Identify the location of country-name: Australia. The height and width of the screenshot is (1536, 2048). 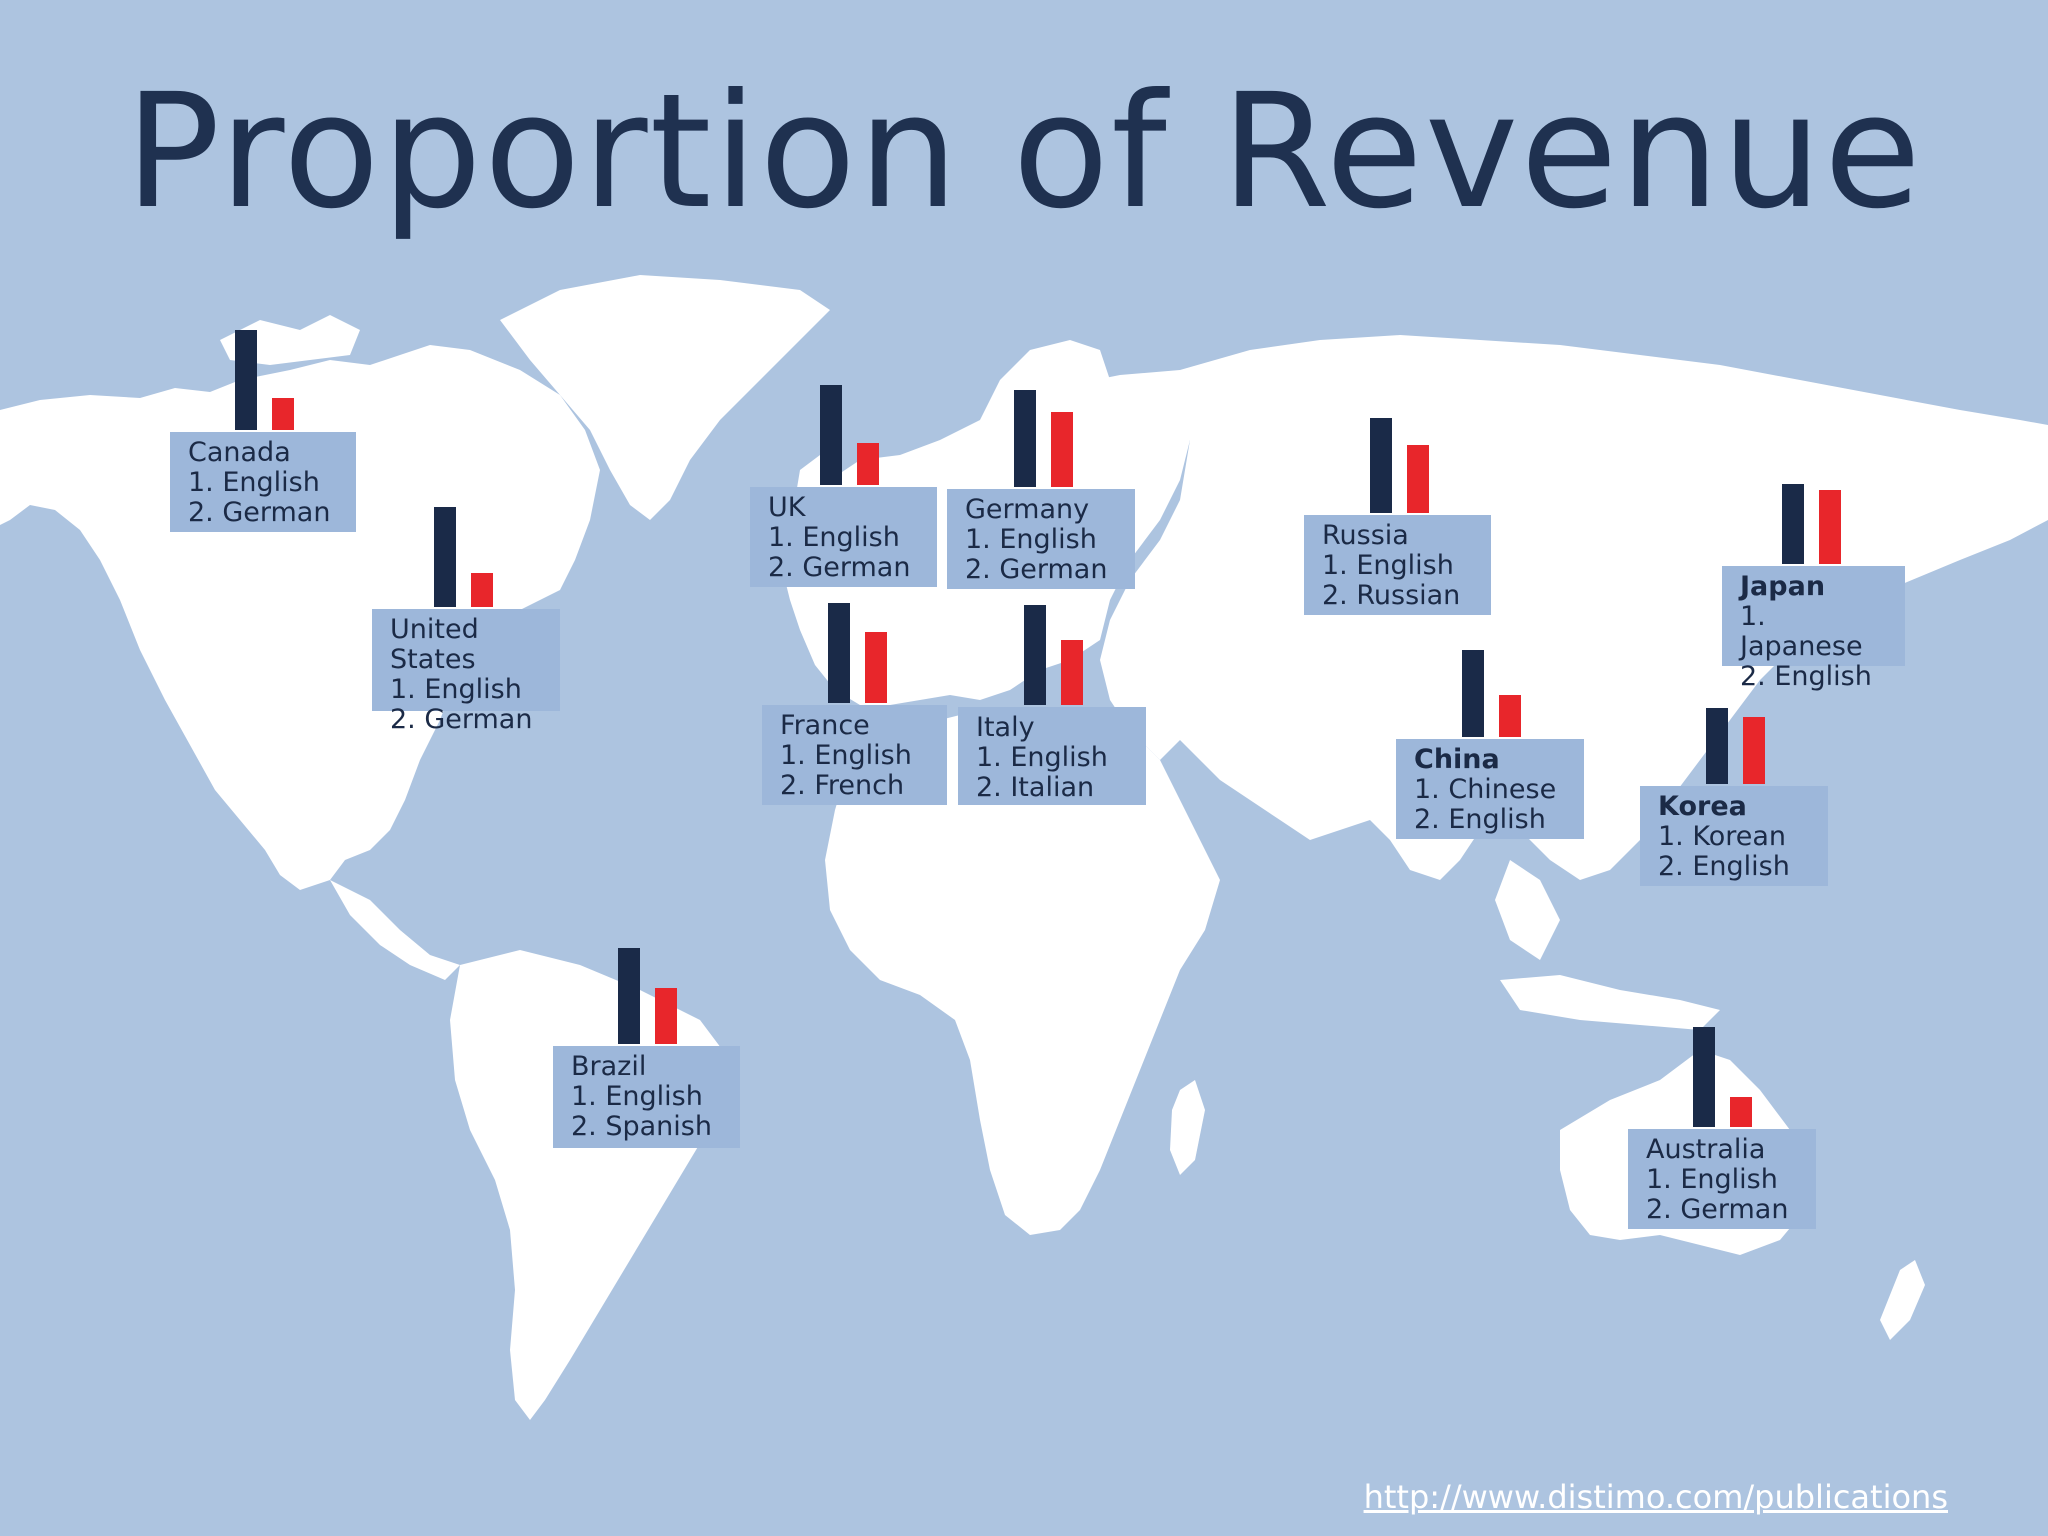
(1706, 1149).